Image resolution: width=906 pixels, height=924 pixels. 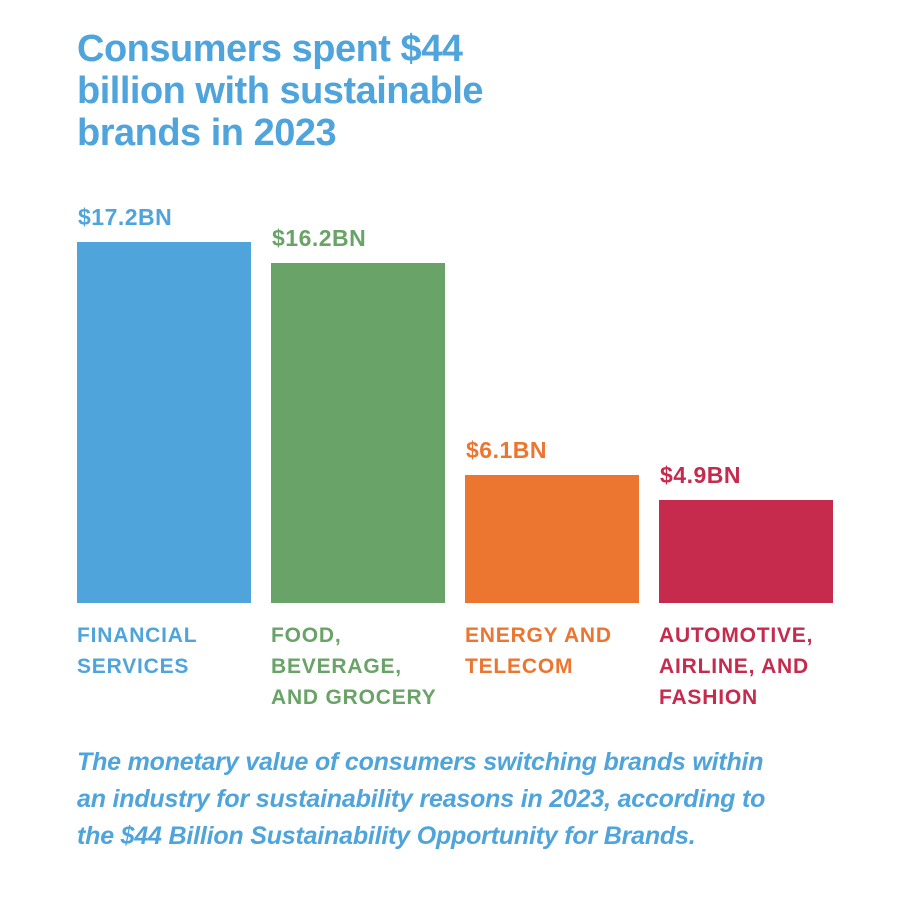 I want to click on bar-group-automotive-airline-fashion: $4.9BN, so click(x=746, y=532).